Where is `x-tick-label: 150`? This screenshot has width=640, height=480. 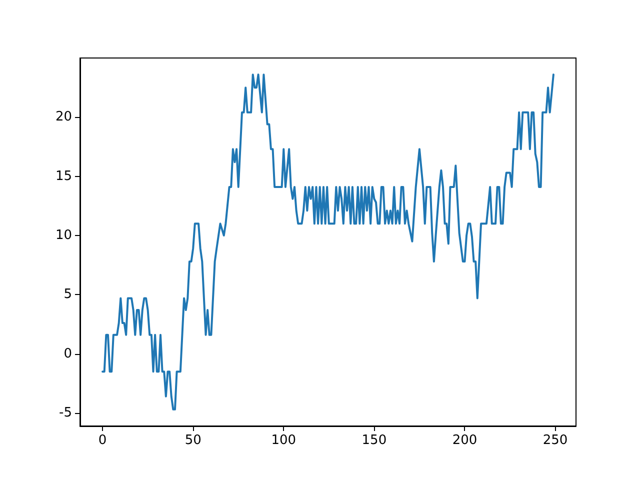
x-tick-label: 150 is located at coordinates (374, 440).